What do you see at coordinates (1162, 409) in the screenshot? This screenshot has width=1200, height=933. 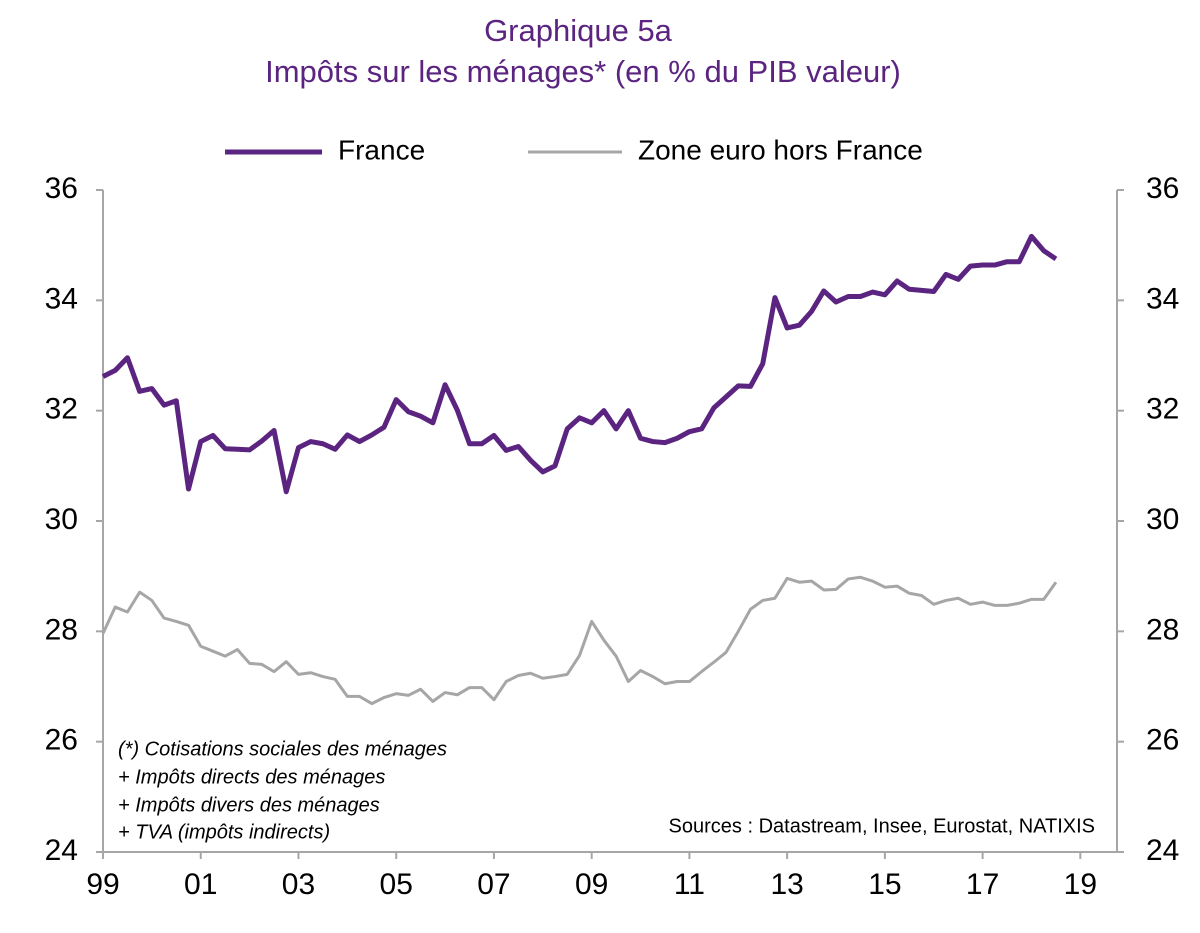 I see `y2-tick-label: 32` at bounding box center [1162, 409].